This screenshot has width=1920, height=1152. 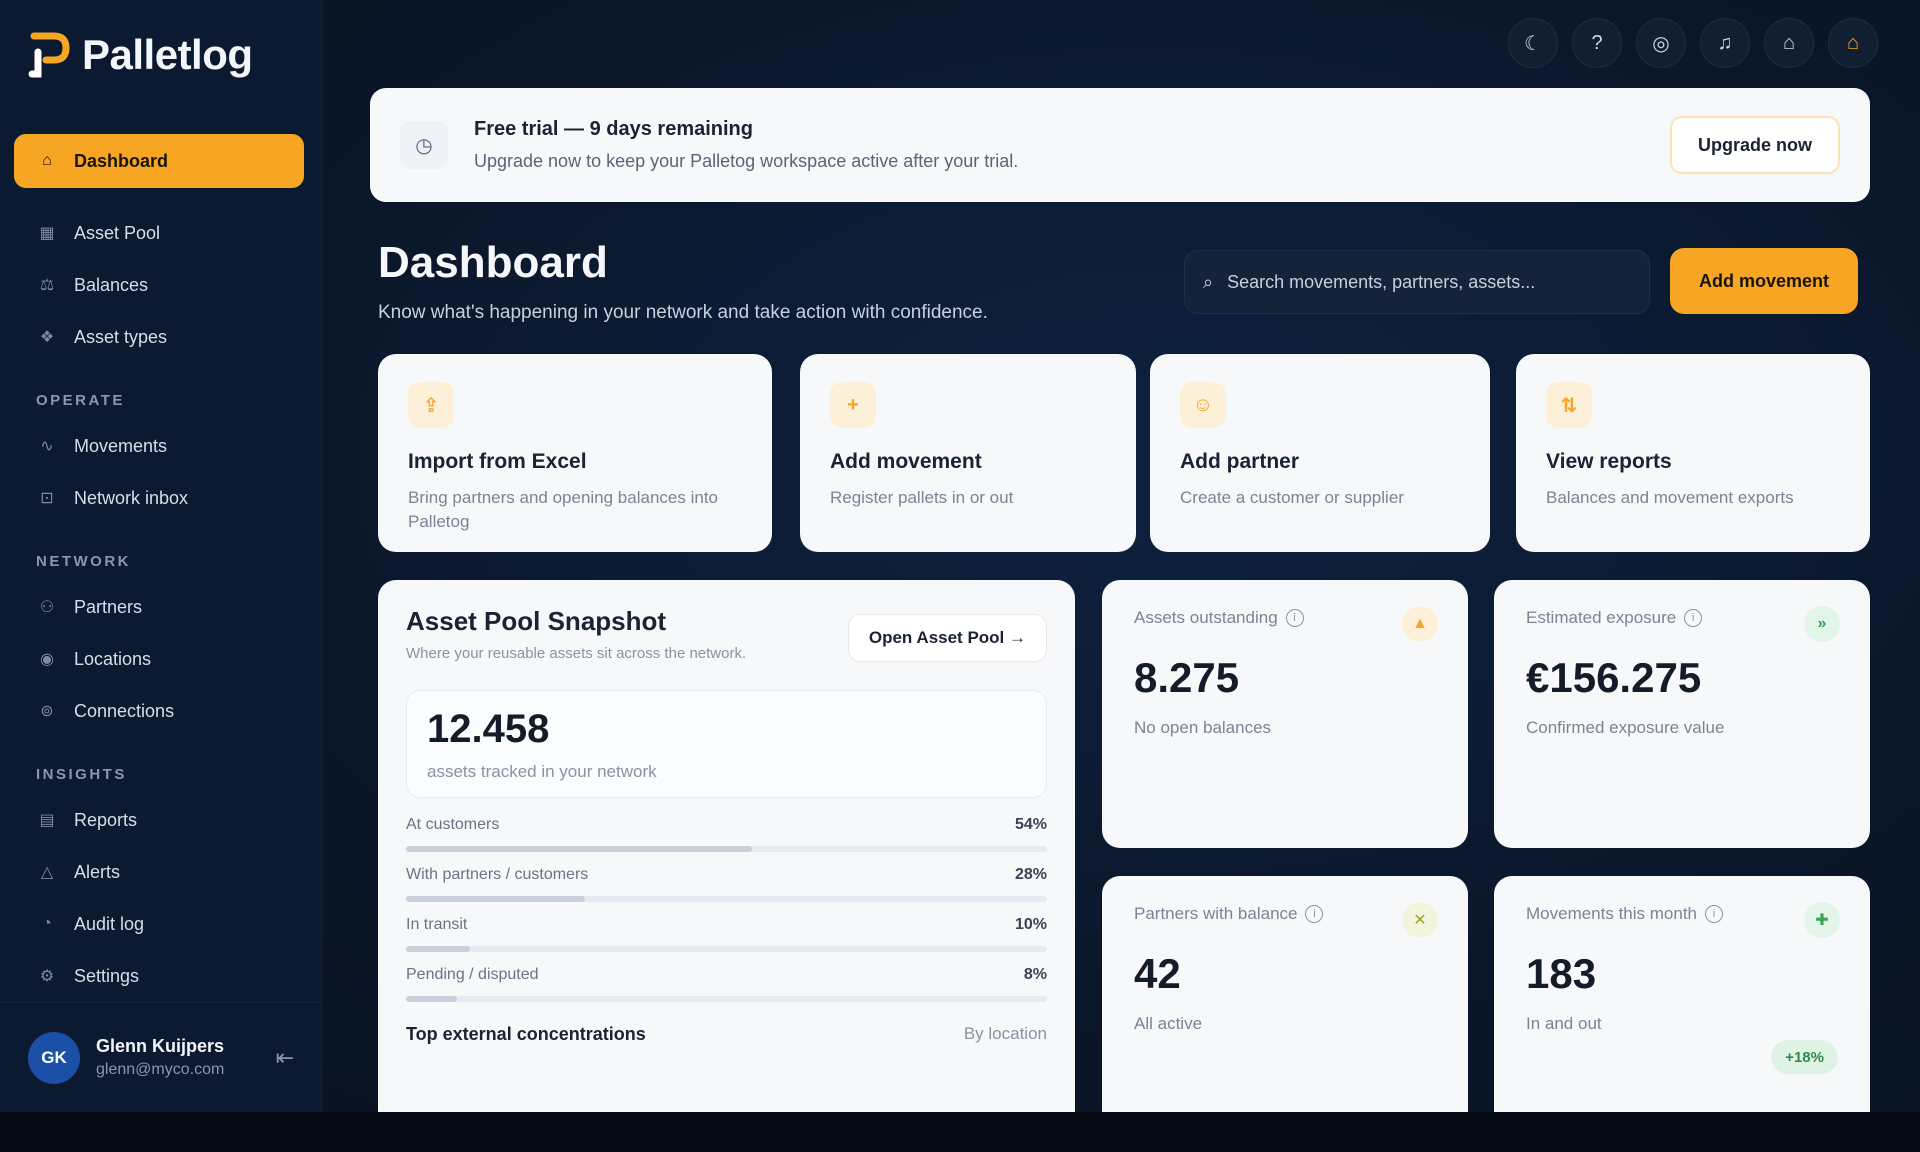 I want to click on sidebar-item-connections: ⊚ Connections, so click(x=159, y=711).